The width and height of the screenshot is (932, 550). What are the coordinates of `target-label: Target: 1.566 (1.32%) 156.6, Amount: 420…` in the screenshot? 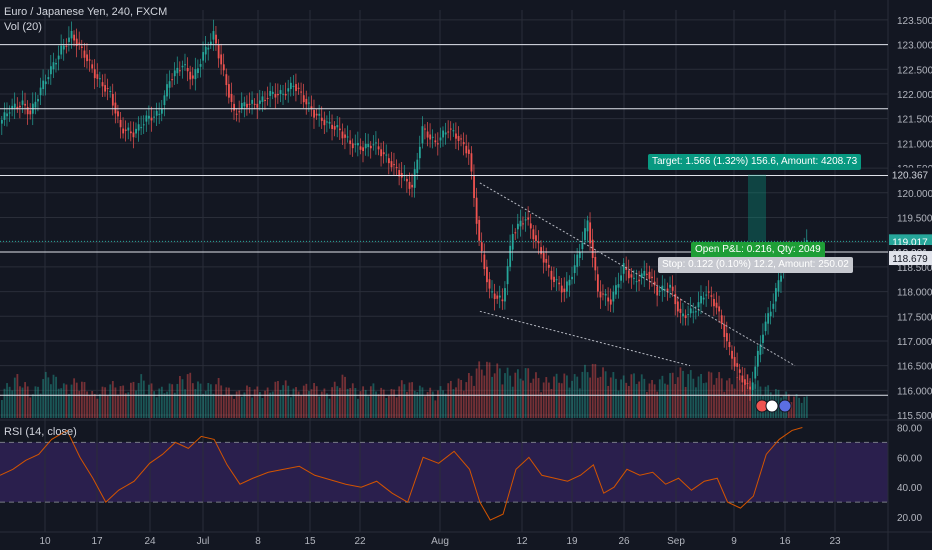 It's located at (755, 162).